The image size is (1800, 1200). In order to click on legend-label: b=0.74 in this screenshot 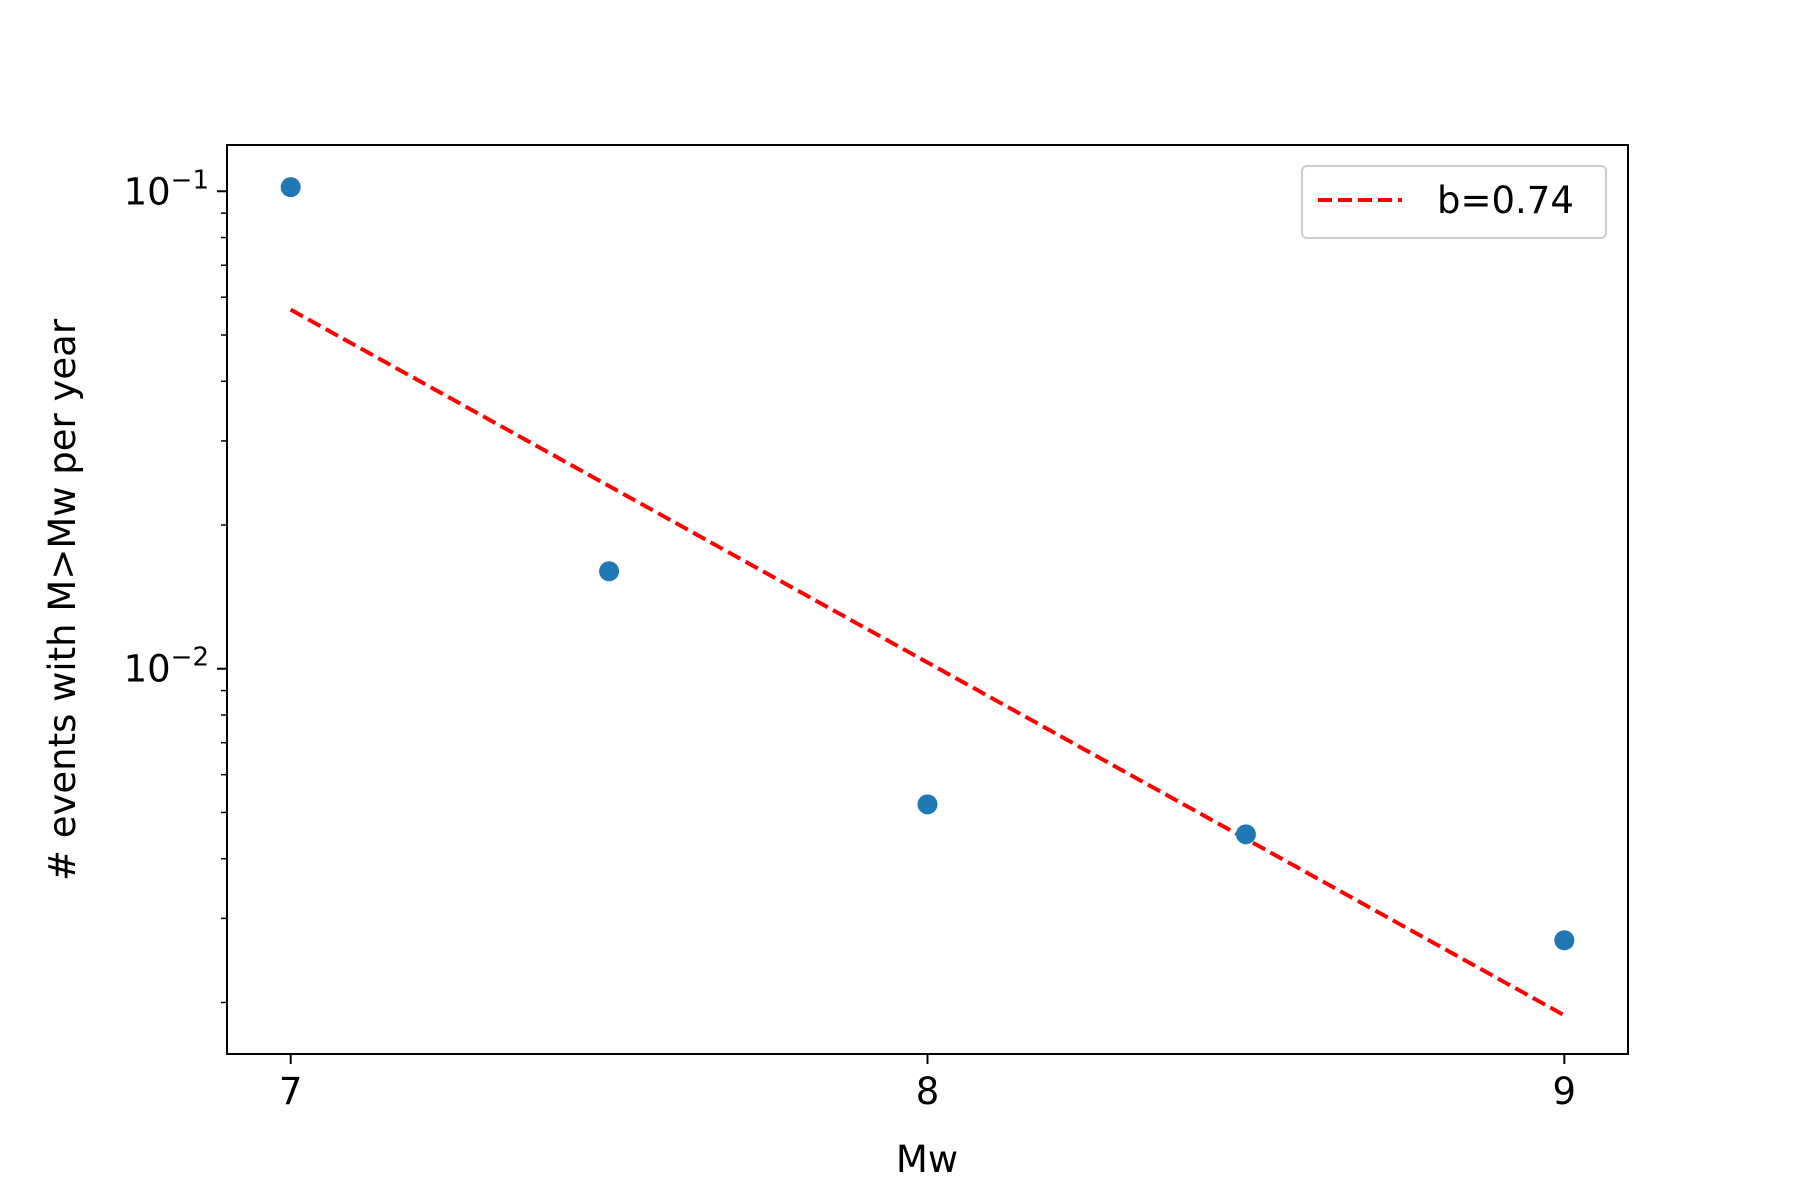, I will do `click(1505, 200)`.